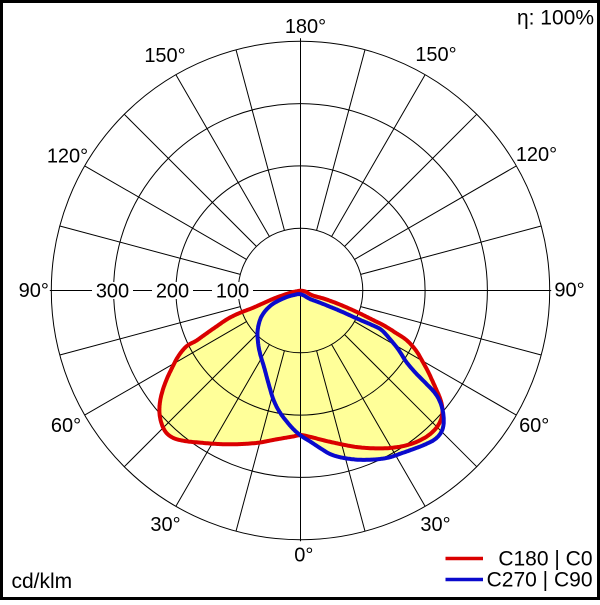 This screenshot has width=600, height=605. Describe the element at coordinates (42, 581) in the screenshot. I see `svg-text: cd/klm` at that location.